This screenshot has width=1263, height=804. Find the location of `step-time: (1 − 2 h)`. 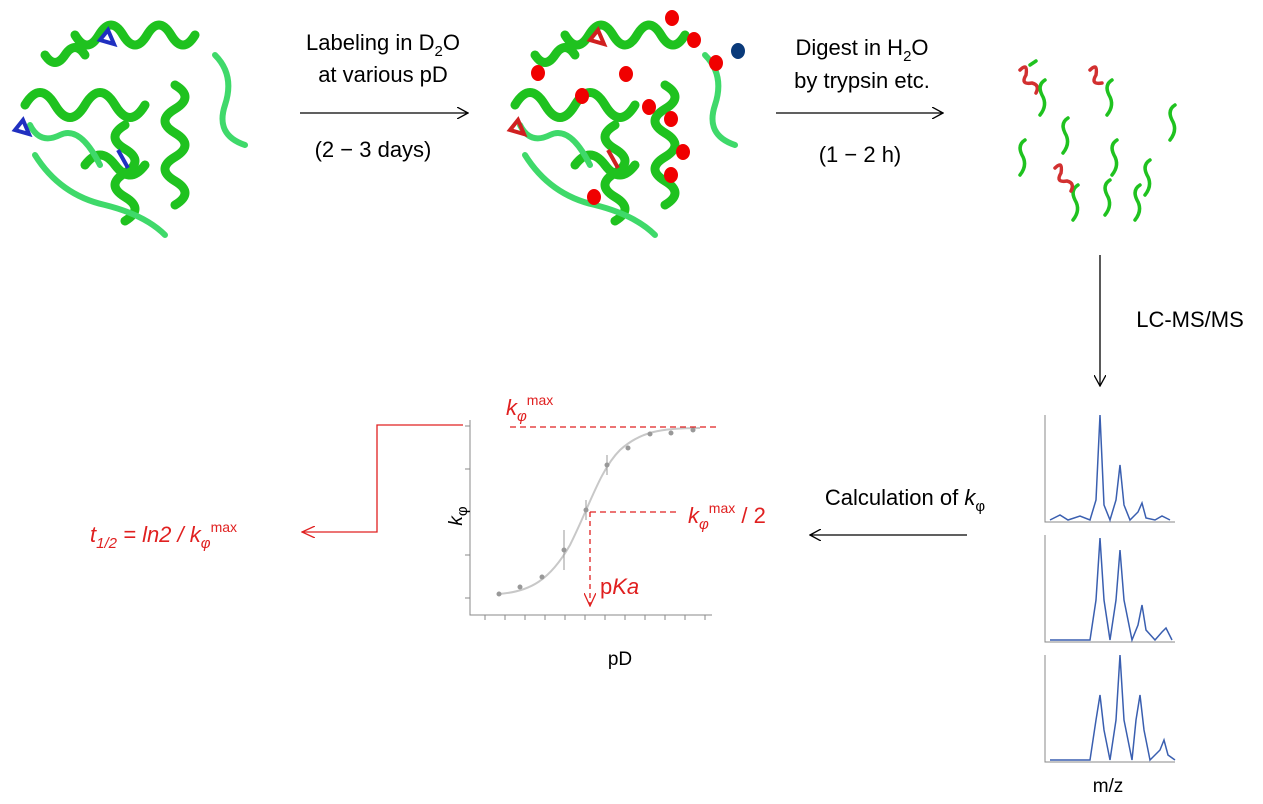

step-time: (1 − 2 h) is located at coordinates (860, 154).